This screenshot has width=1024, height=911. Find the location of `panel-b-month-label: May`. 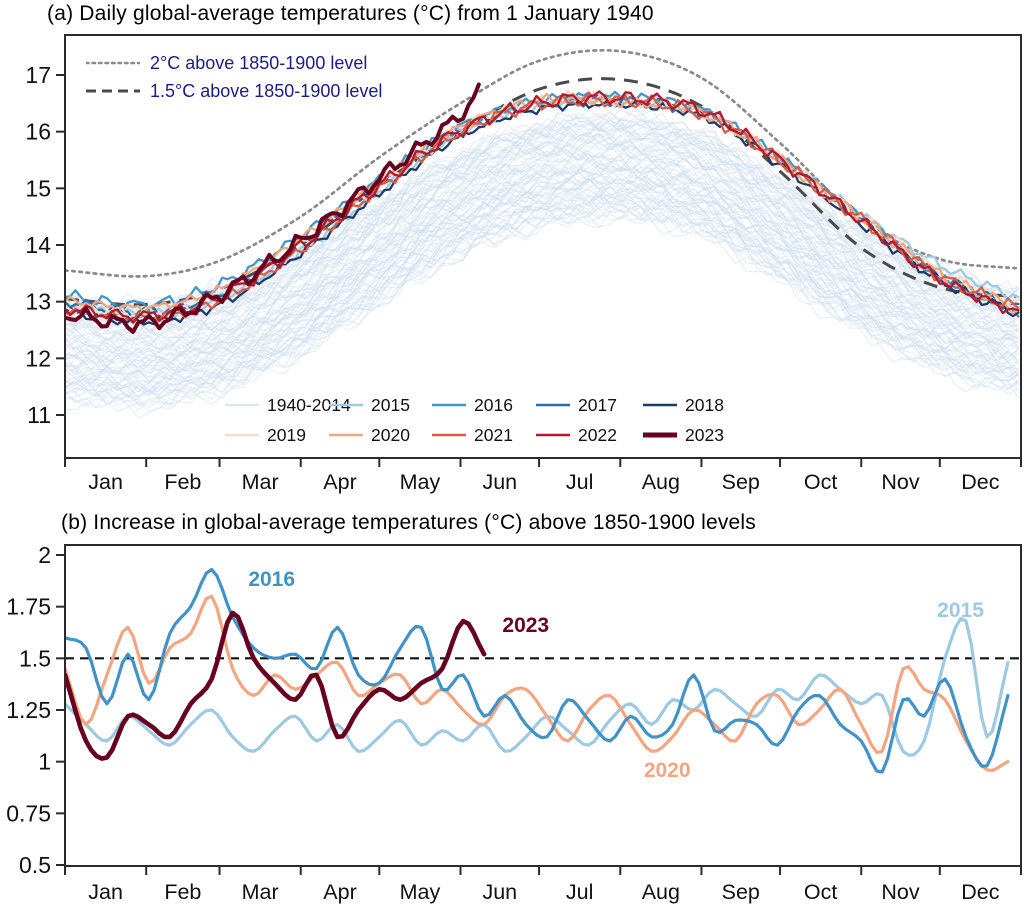

panel-b-month-label: May is located at coordinates (420, 892).